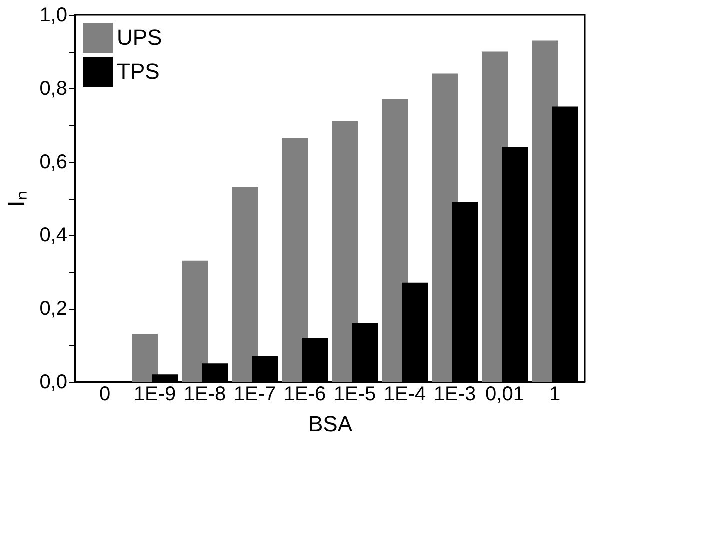  I want to click on x-tick-label: 1, so click(555, 395).